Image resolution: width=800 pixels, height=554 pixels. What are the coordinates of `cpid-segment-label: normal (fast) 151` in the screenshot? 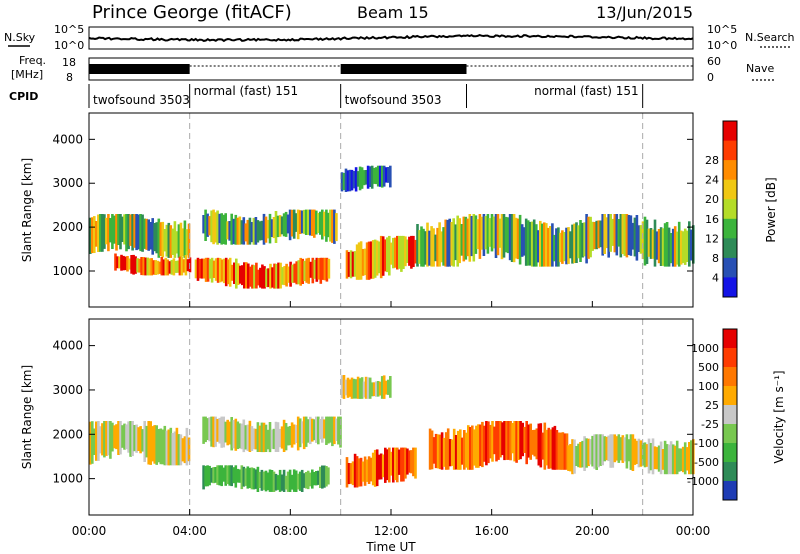 It's located at (586, 91).